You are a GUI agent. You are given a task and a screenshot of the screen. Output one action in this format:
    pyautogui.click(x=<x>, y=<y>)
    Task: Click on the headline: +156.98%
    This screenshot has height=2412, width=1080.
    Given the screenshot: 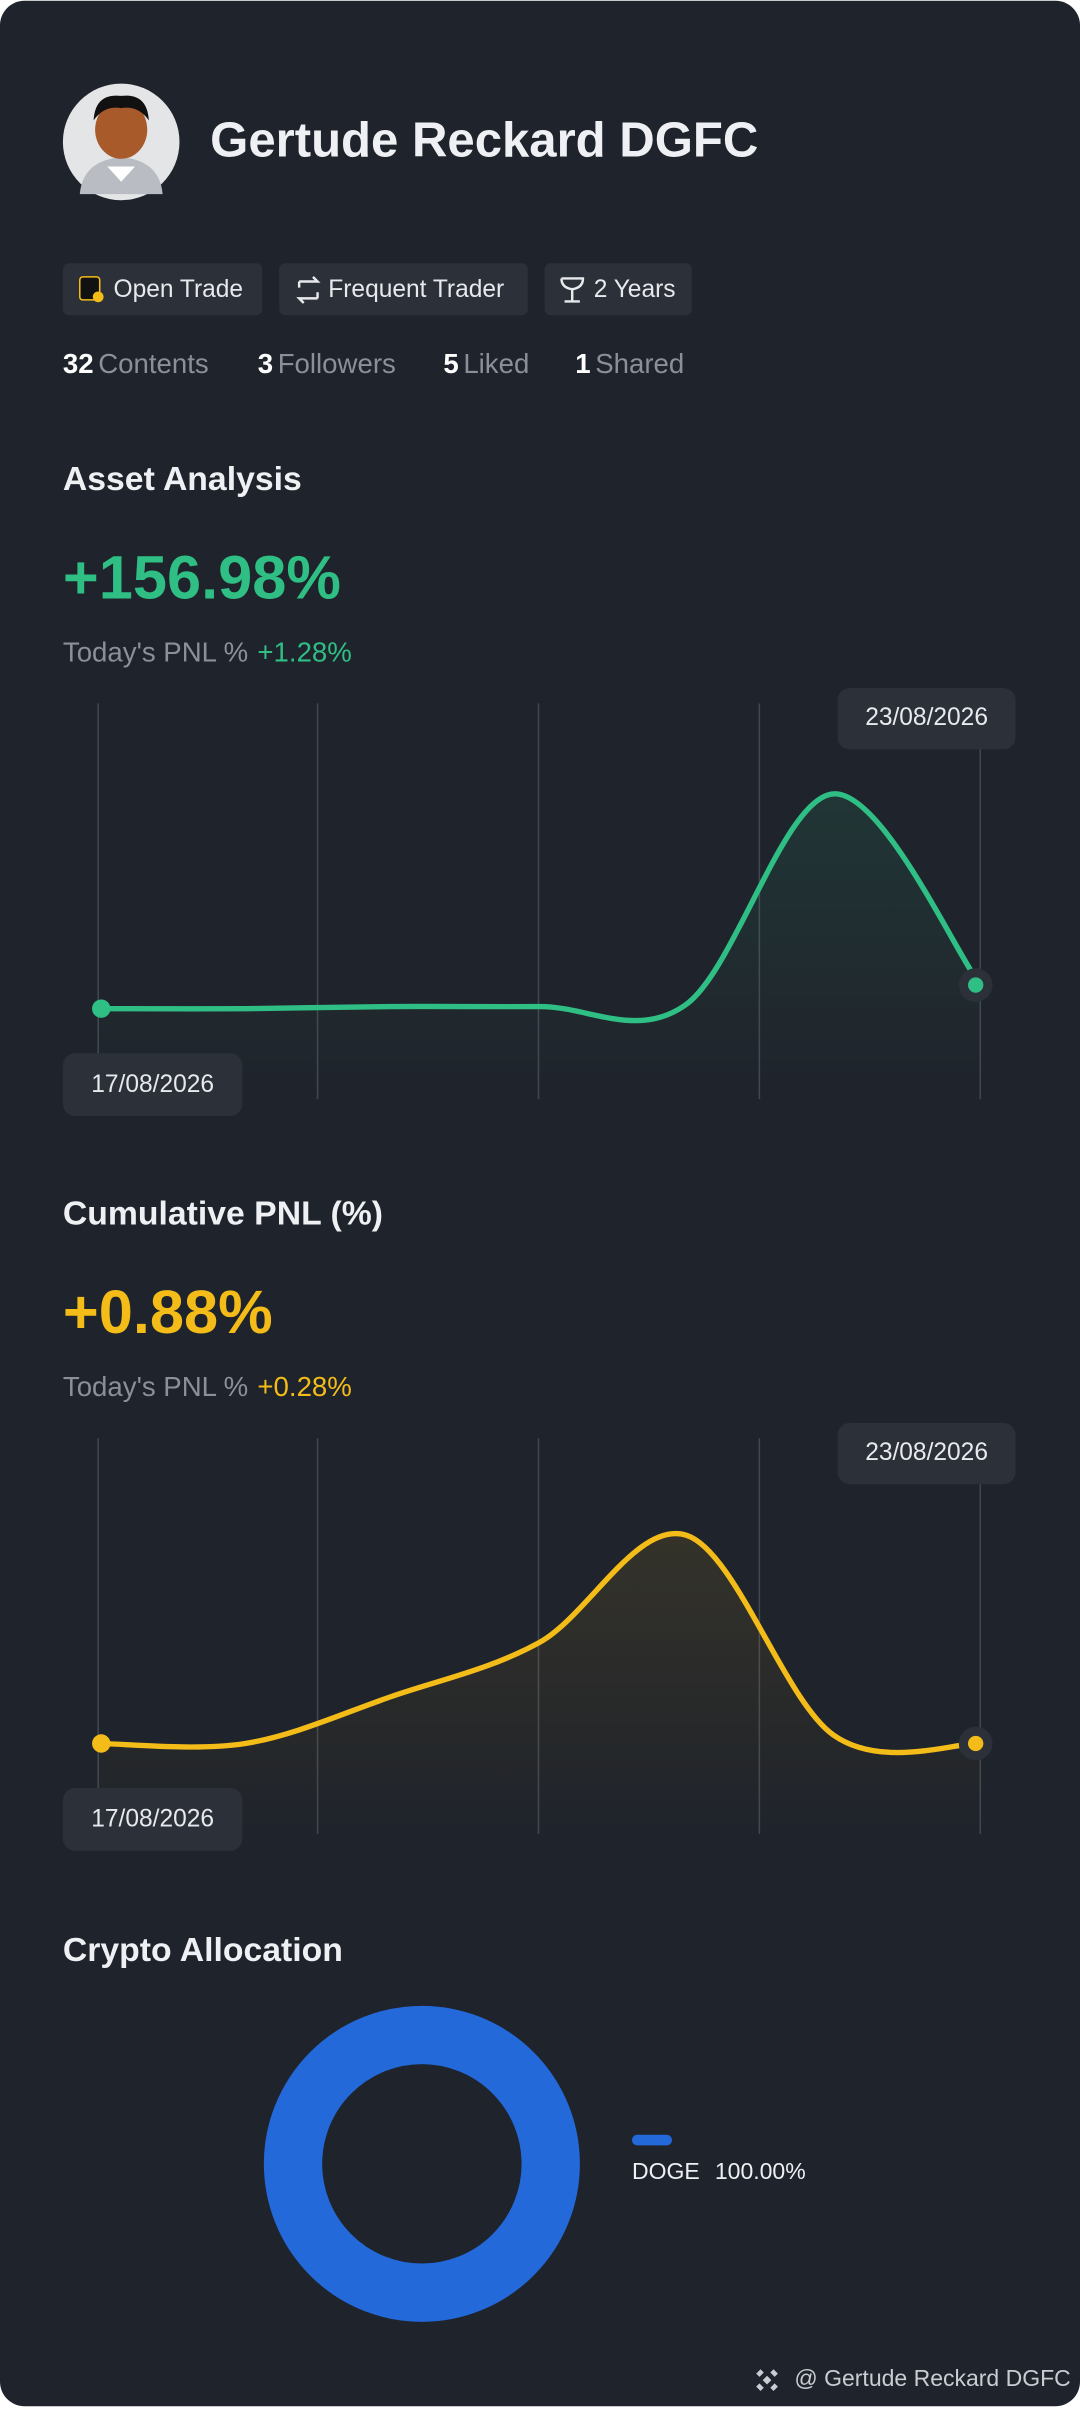 What is the action you would take?
    pyautogui.click(x=202, y=577)
    